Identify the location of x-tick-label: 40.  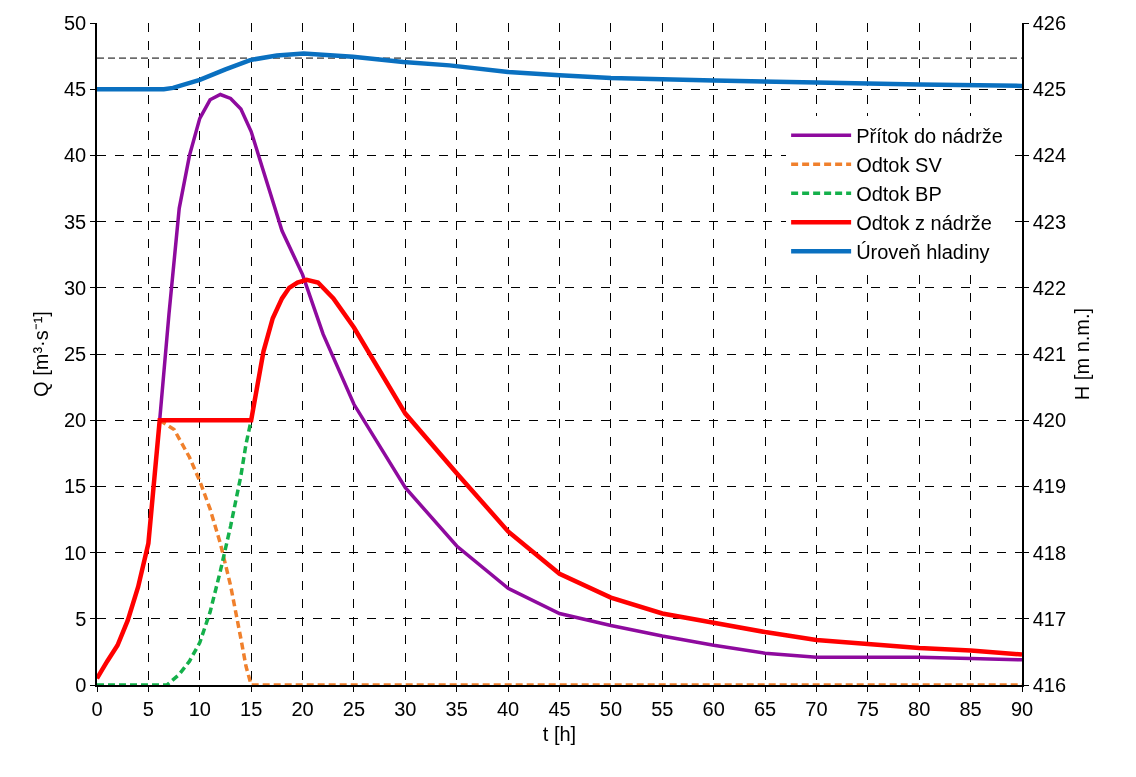
(508, 708).